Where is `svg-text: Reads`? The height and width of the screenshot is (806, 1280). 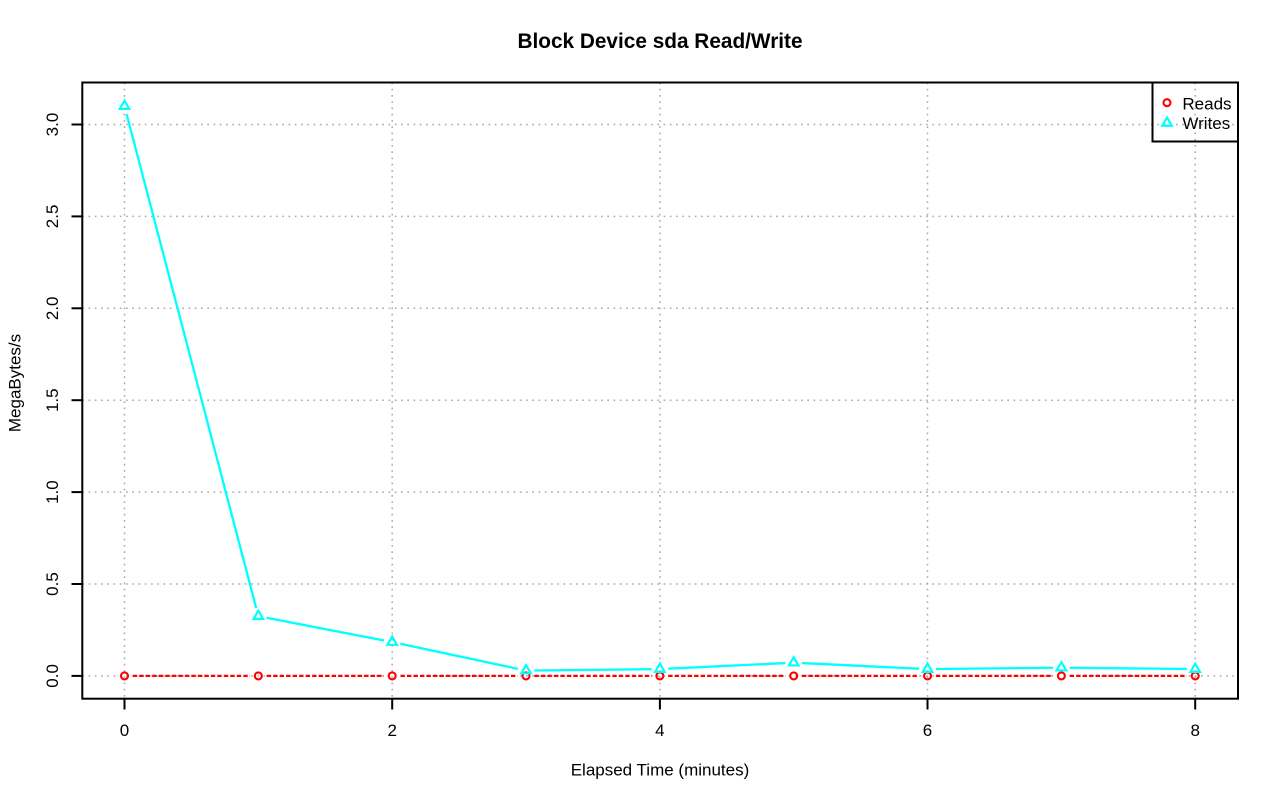 svg-text: Reads is located at coordinates (1206, 103).